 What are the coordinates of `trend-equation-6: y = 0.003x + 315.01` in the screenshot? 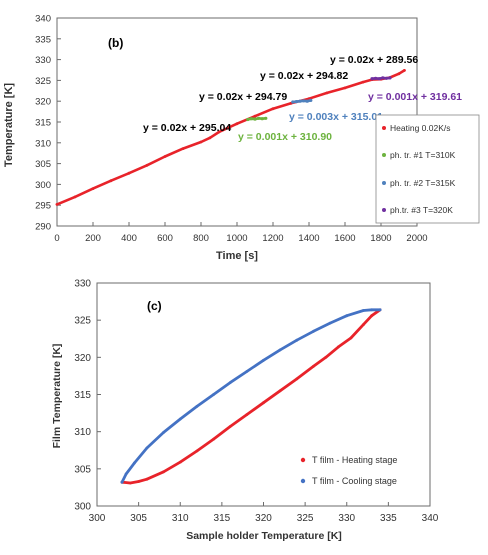 It's located at (336, 117).